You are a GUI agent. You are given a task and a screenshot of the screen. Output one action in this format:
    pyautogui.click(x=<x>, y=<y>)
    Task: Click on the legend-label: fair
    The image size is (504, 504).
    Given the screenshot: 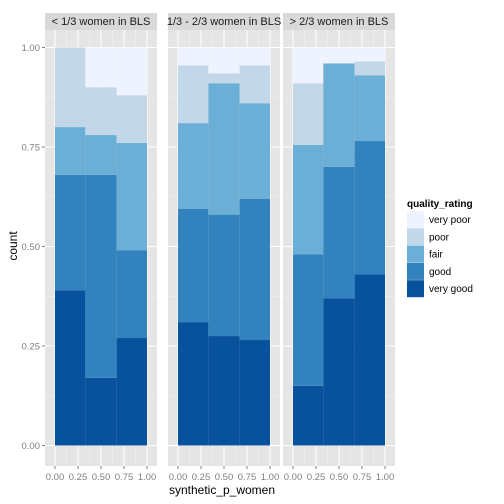 What is the action you would take?
    pyautogui.click(x=436, y=255)
    